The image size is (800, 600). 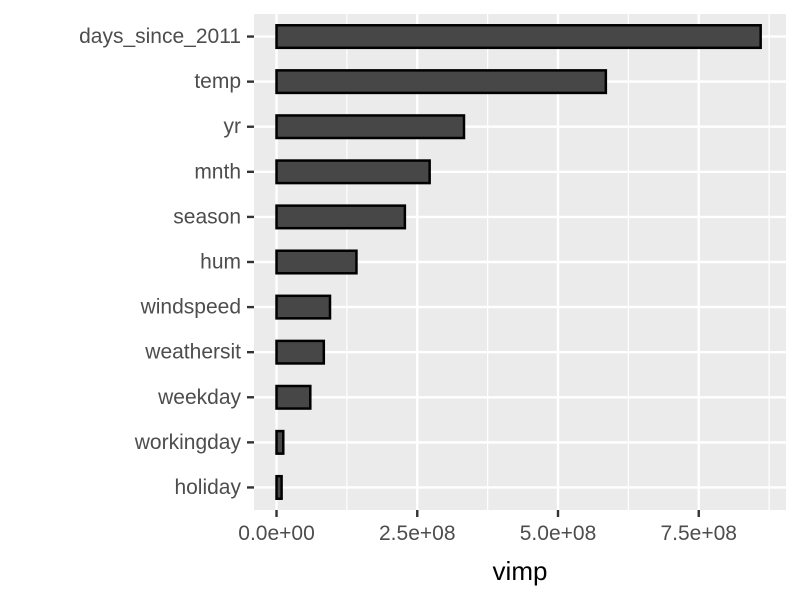 What do you see at coordinates (518, 37) in the screenshot?
I see `bar-days_since_2011` at bounding box center [518, 37].